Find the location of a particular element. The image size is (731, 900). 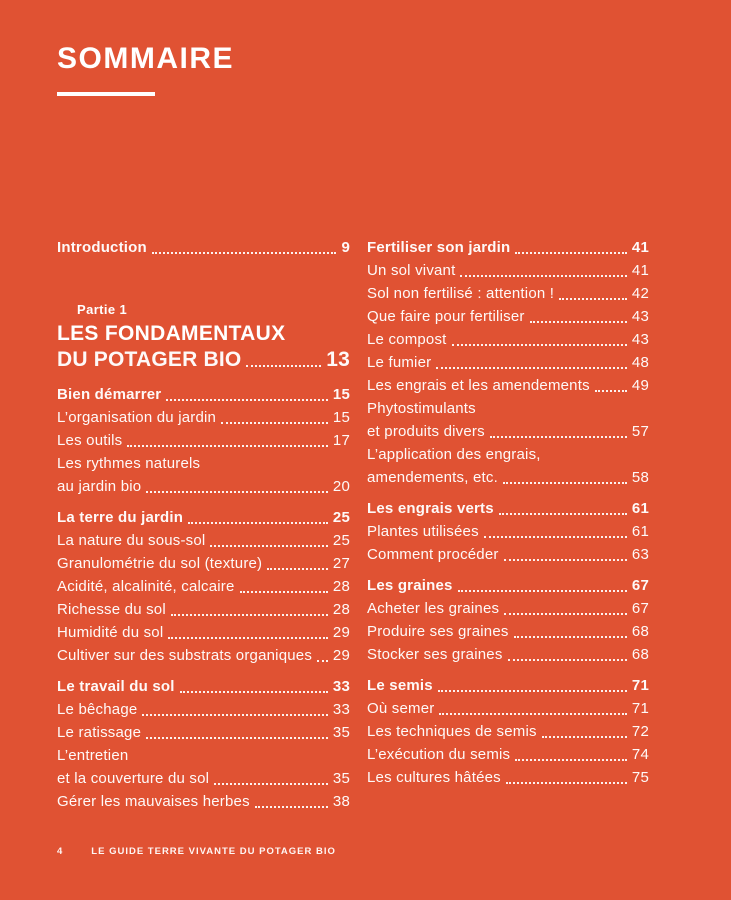

toc-section-heading: Les engrais verts 61 is located at coordinates (508, 508).